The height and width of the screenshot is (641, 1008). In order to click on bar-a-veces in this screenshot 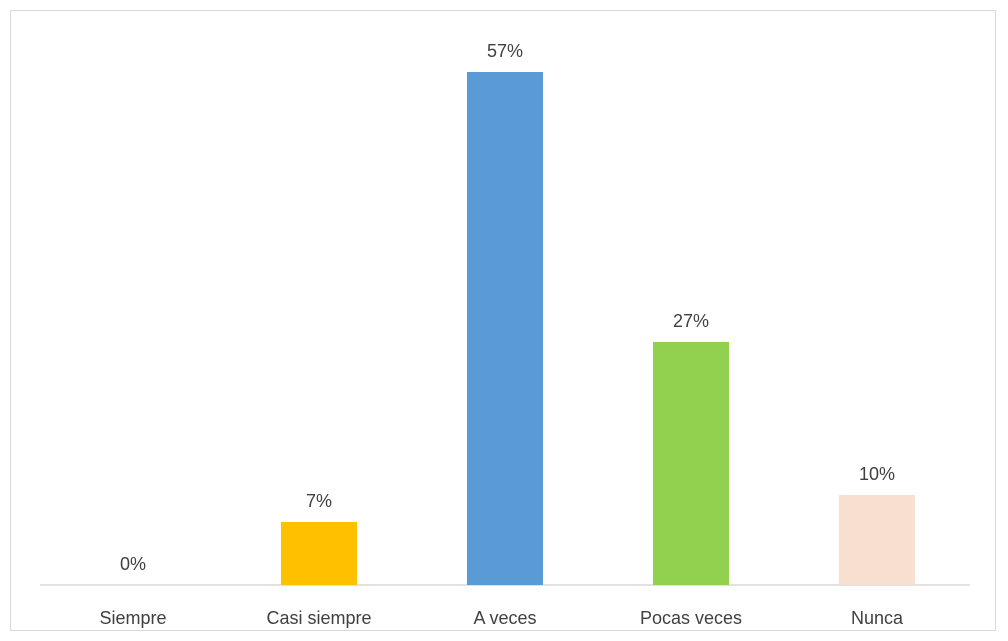, I will do `click(505, 328)`.